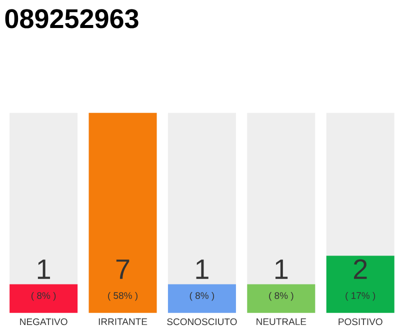  I want to click on annotation: ( 17% ), so click(361, 296).